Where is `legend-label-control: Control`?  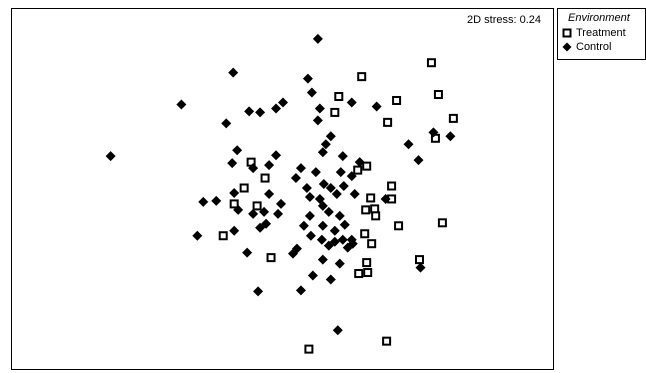 legend-label-control: Control is located at coordinates (594, 46).